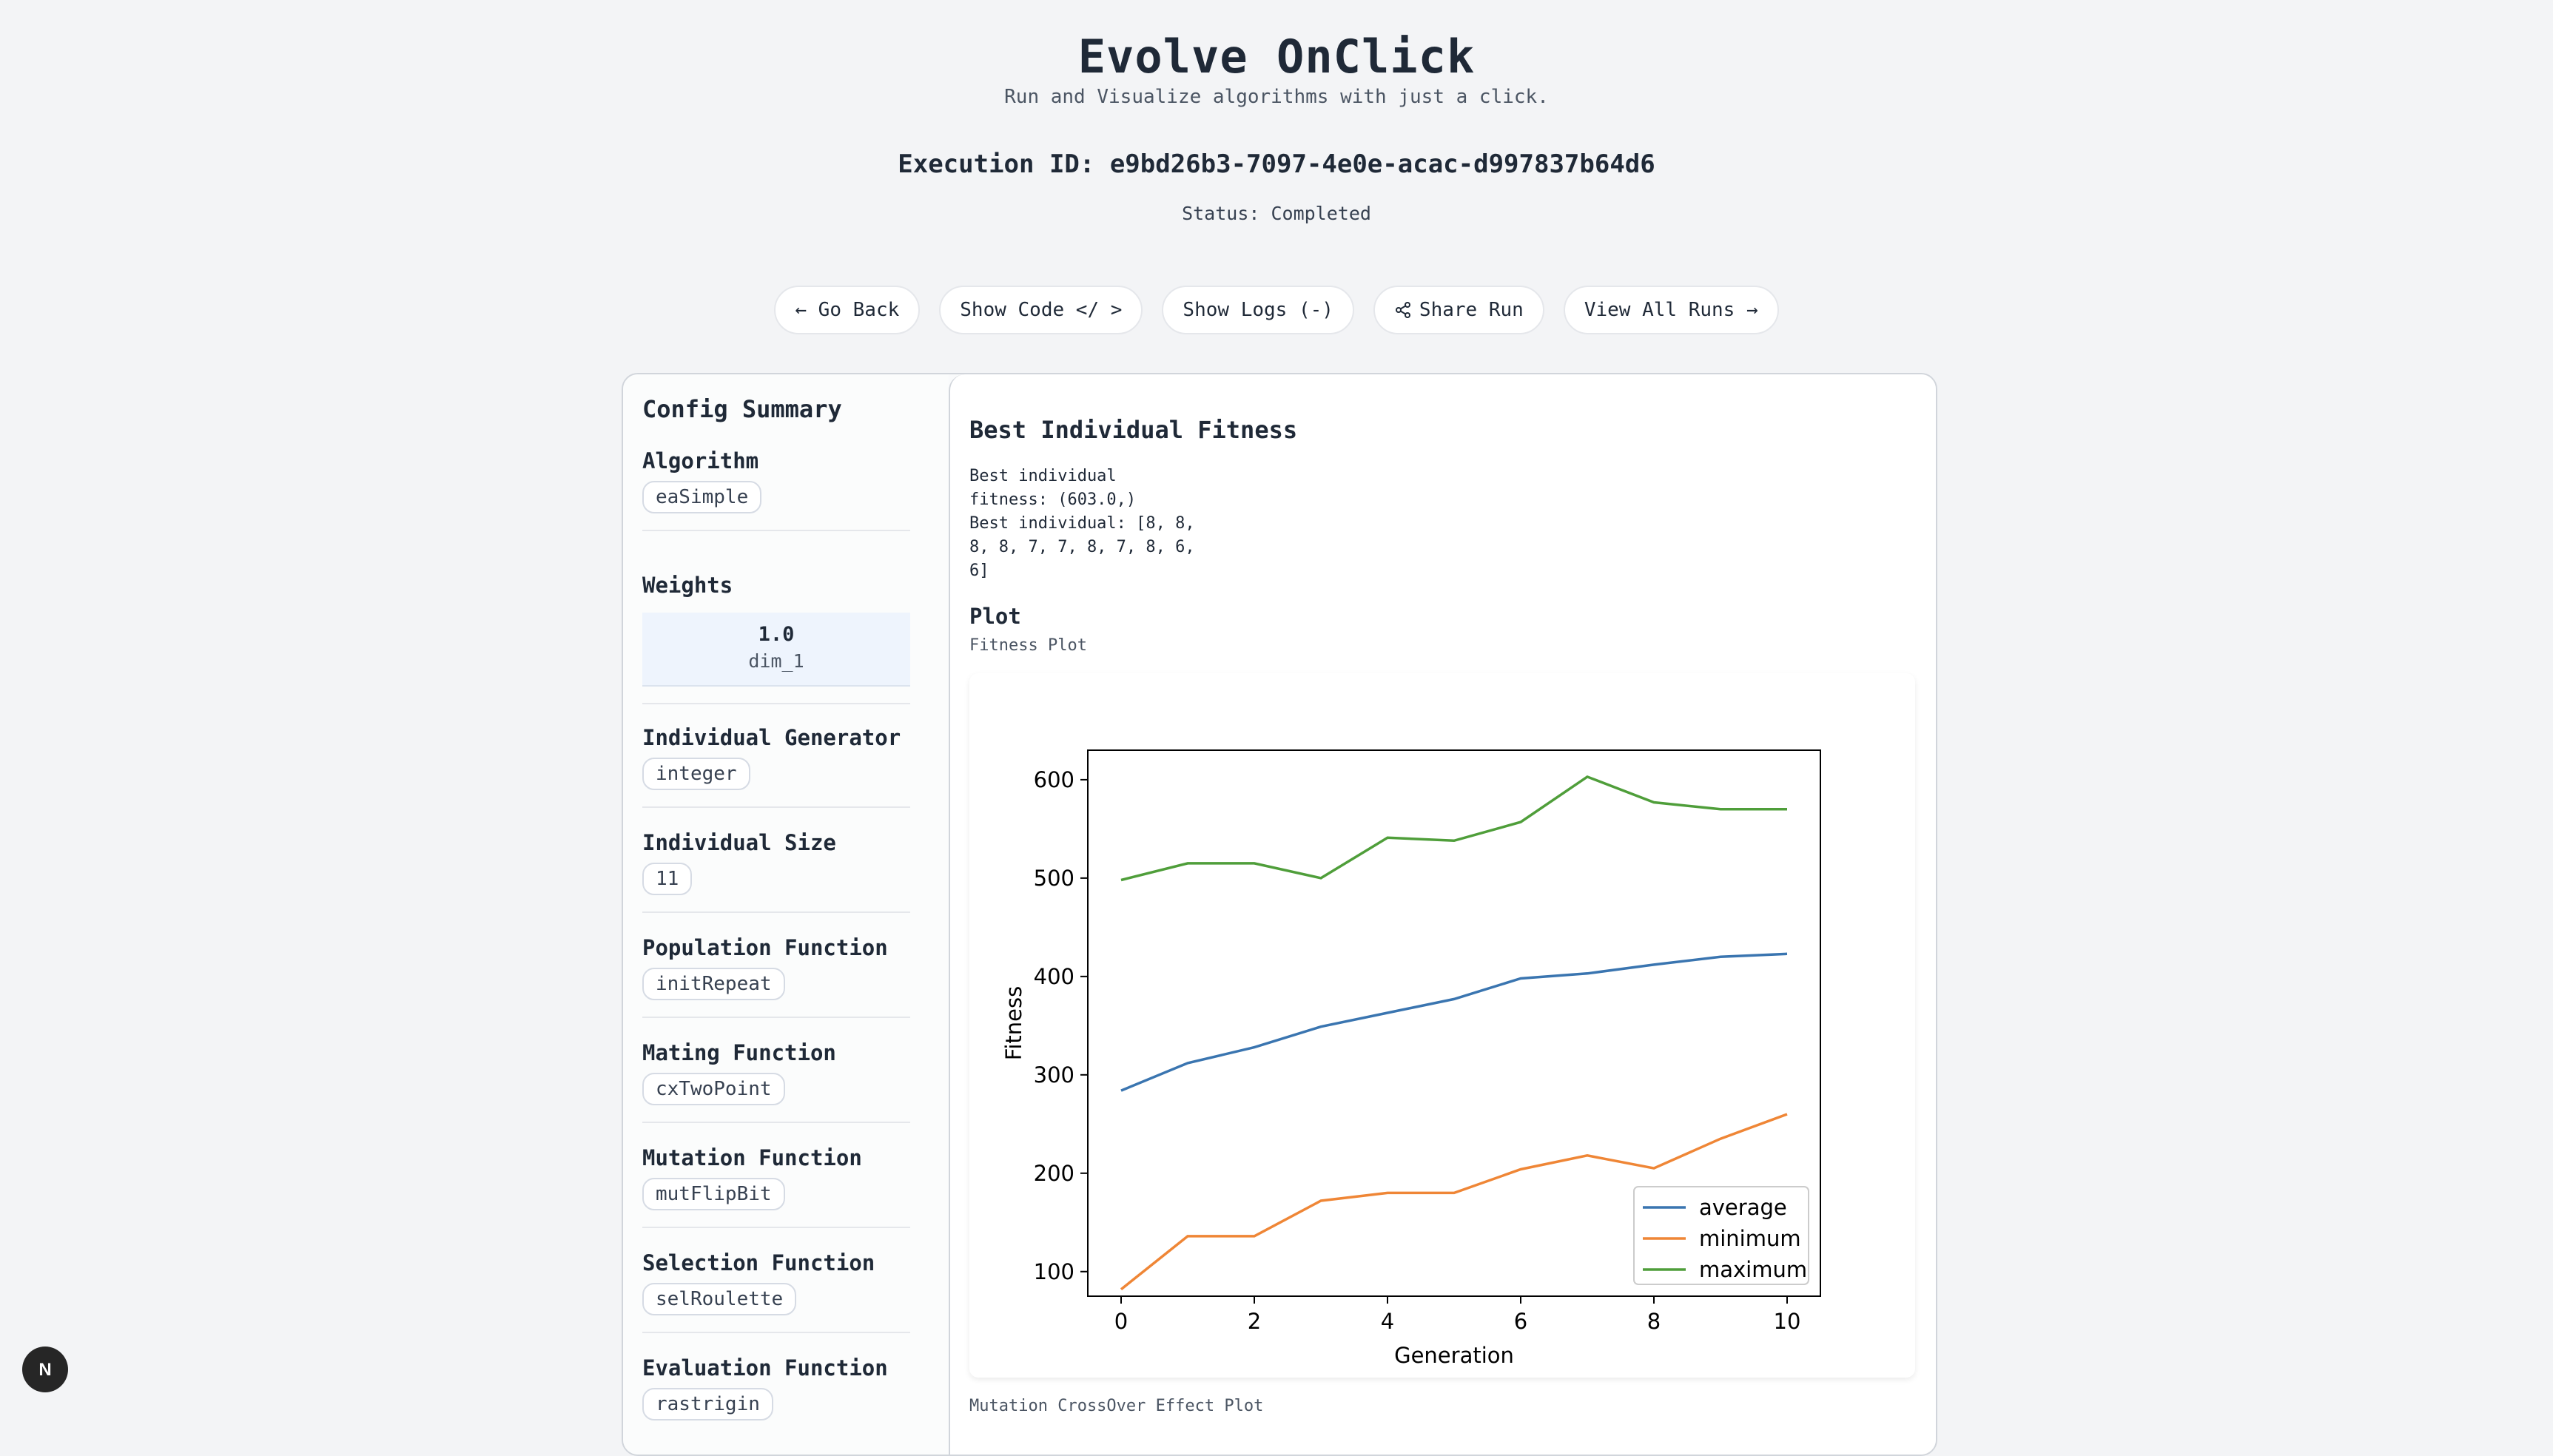  What do you see at coordinates (696, 774) in the screenshot?
I see `individual-generator-badge: integer` at bounding box center [696, 774].